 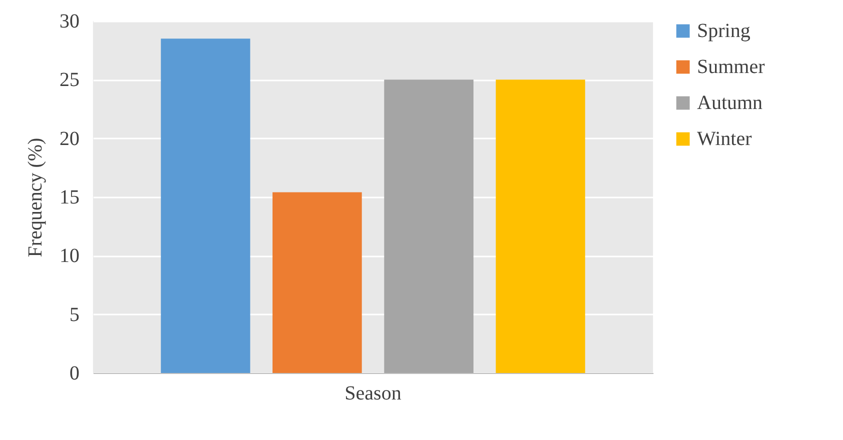 What do you see at coordinates (70, 80) in the screenshot?
I see `y-tick-label: 25` at bounding box center [70, 80].